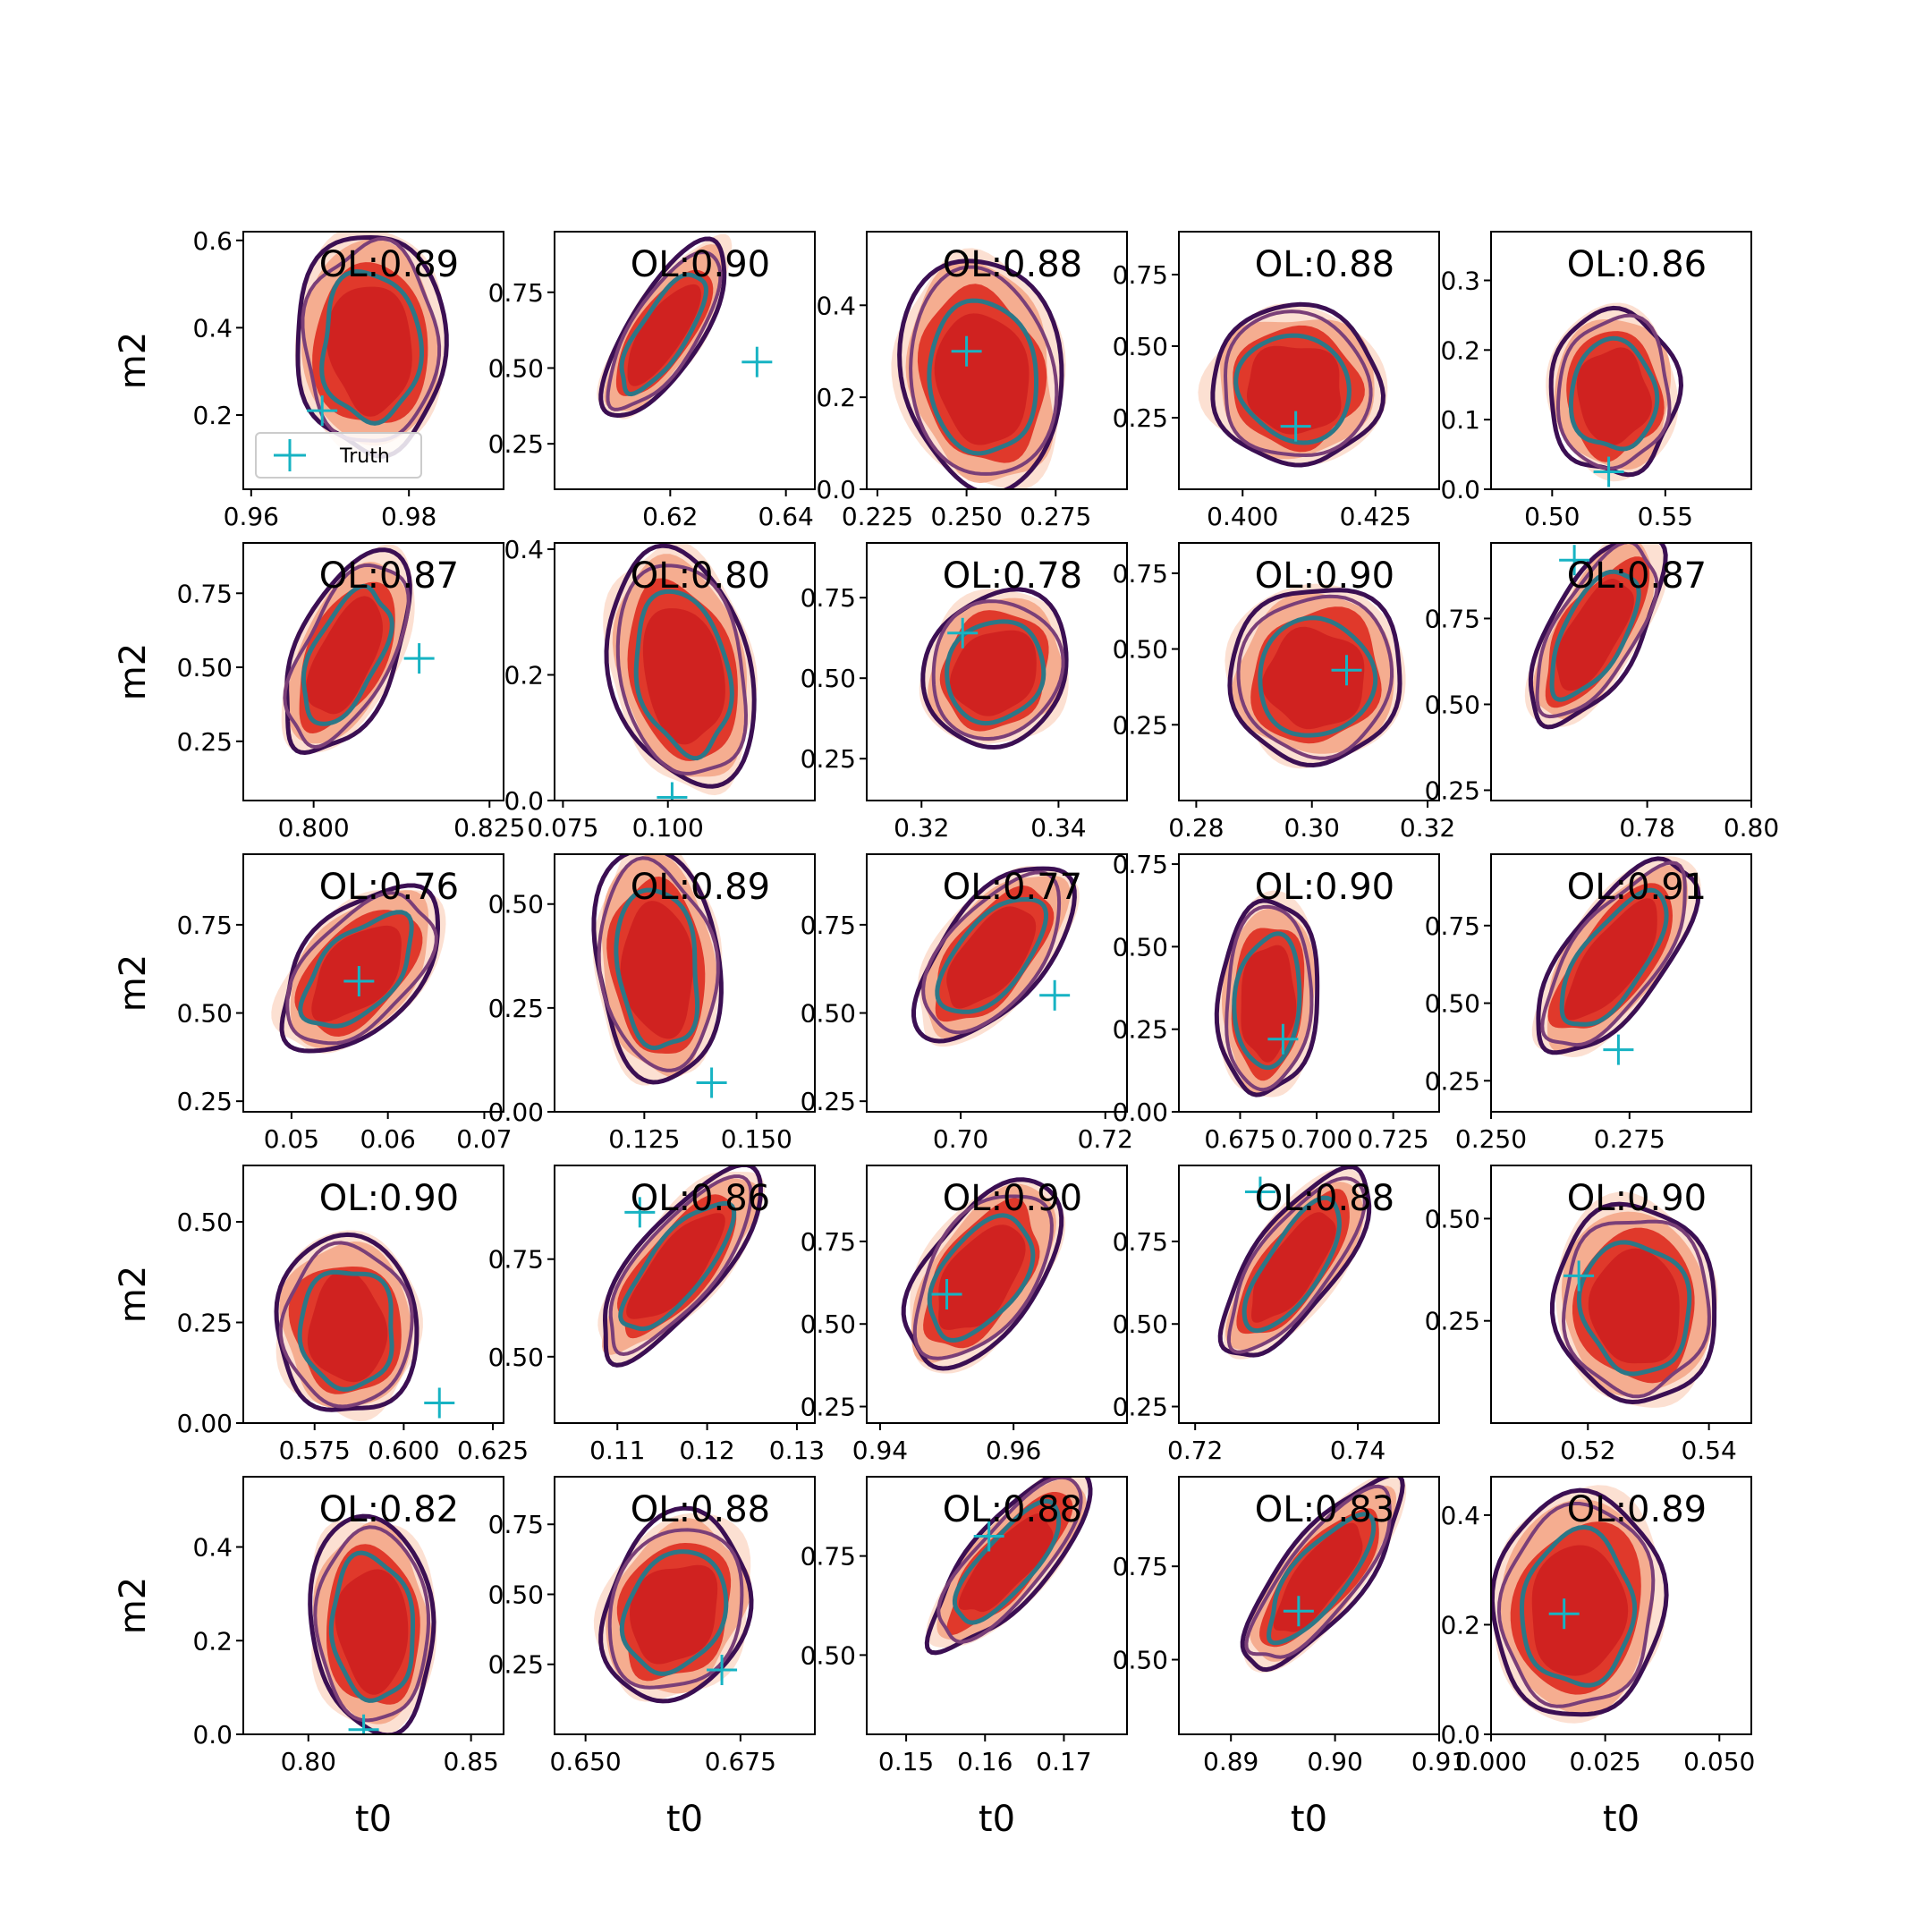 Image resolution: width=1932 pixels, height=1932 pixels. What do you see at coordinates (205, 1423) in the screenshot?
I see `y-tick-label: 0.00` at bounding box center [205, 1423].